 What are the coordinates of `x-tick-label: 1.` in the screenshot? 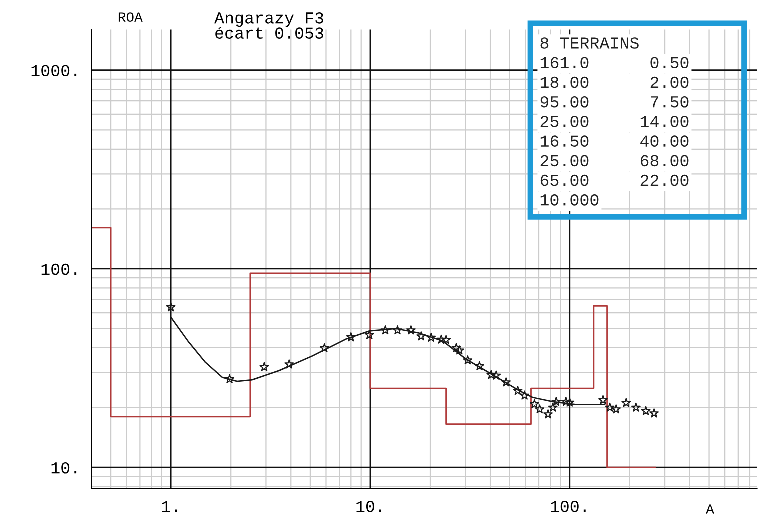 It's located at (170, 506).